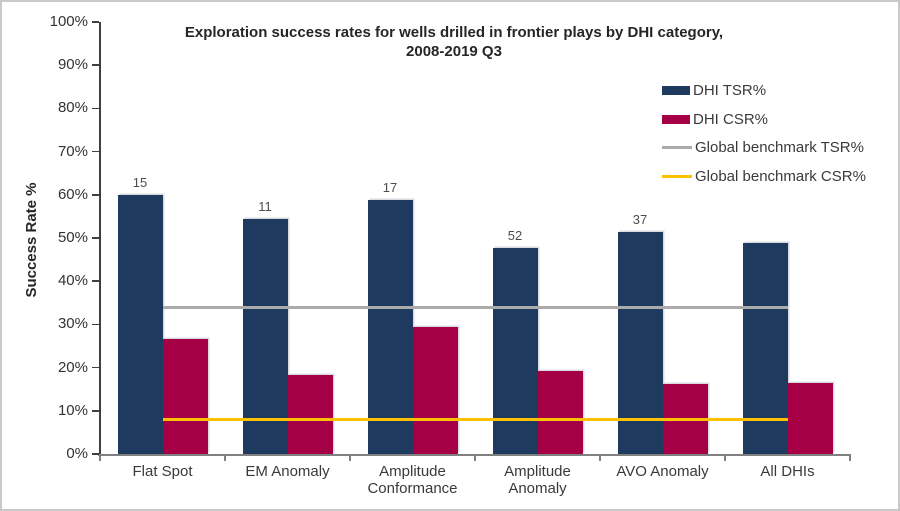 The width and height of the screenshot is (900, 511). What do you see at coordinates (640, 220) in the screenshot?
I see `bar-count-label: 37` at bounding box center [640, 220].